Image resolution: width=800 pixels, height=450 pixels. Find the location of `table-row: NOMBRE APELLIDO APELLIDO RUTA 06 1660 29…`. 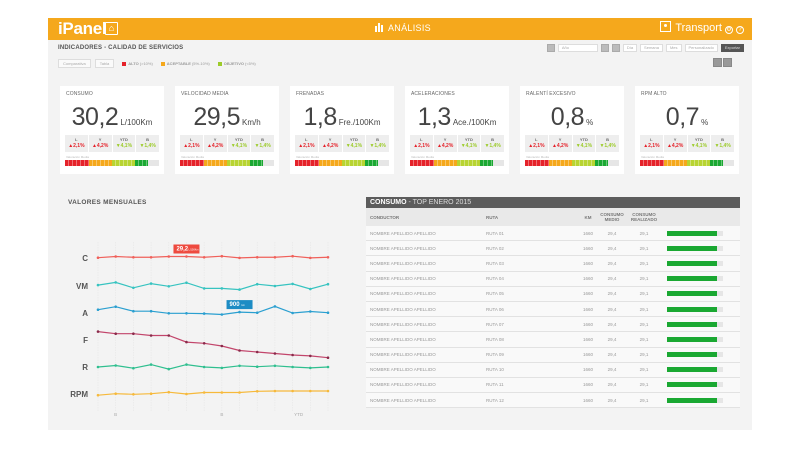

table-row: NOMBRE APELLIDO APELLIDO RUTA 06 1660 29… is located at coordinates (553, 309).